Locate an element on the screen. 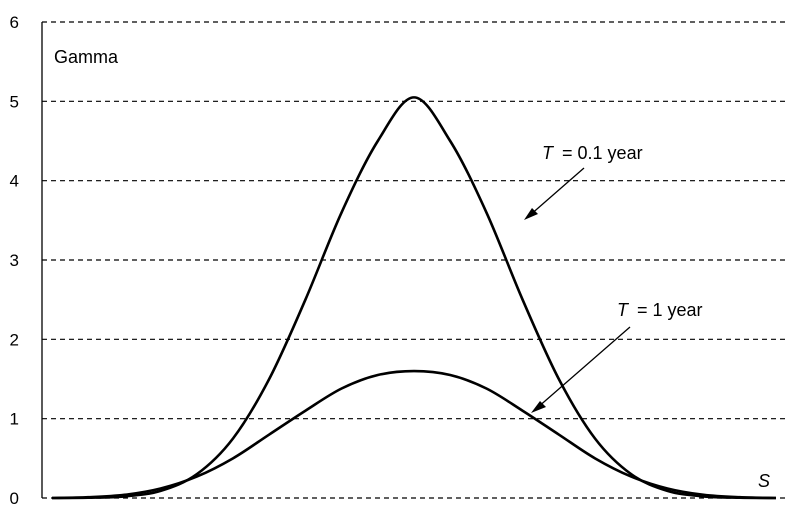 This screenshot has height=507, width=789. y-tick-label-3: 3 is located at coordinates (14, 260).